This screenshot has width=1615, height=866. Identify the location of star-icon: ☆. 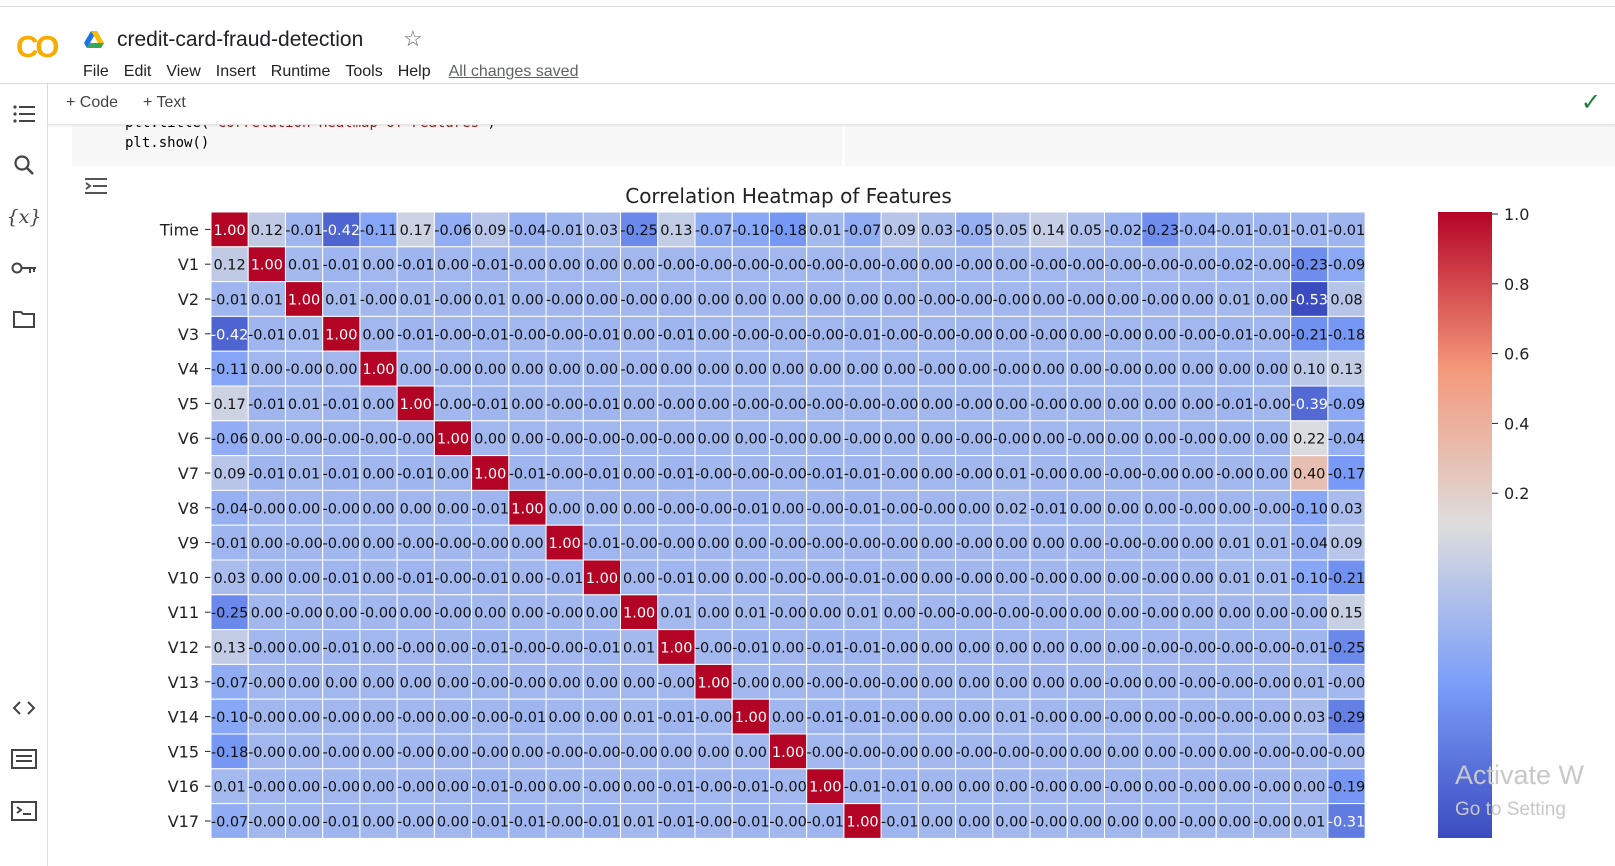
(413, 38).